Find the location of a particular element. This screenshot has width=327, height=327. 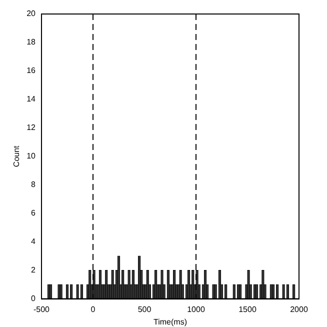

y-tick-label: 2 is located at coordinates (33, 270).